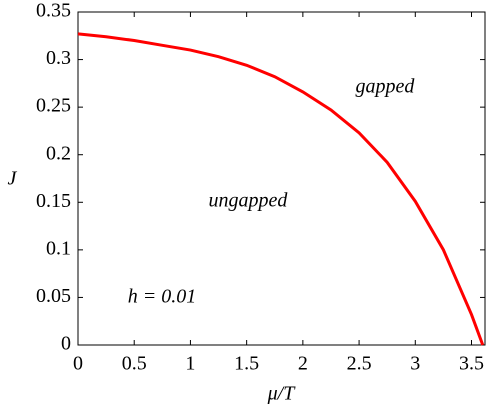 This screenshot has height=410, width=490. Describe the element at coordinates (282, 394) in the screenshot. I see `x-axis-label: μ/T` at that location.